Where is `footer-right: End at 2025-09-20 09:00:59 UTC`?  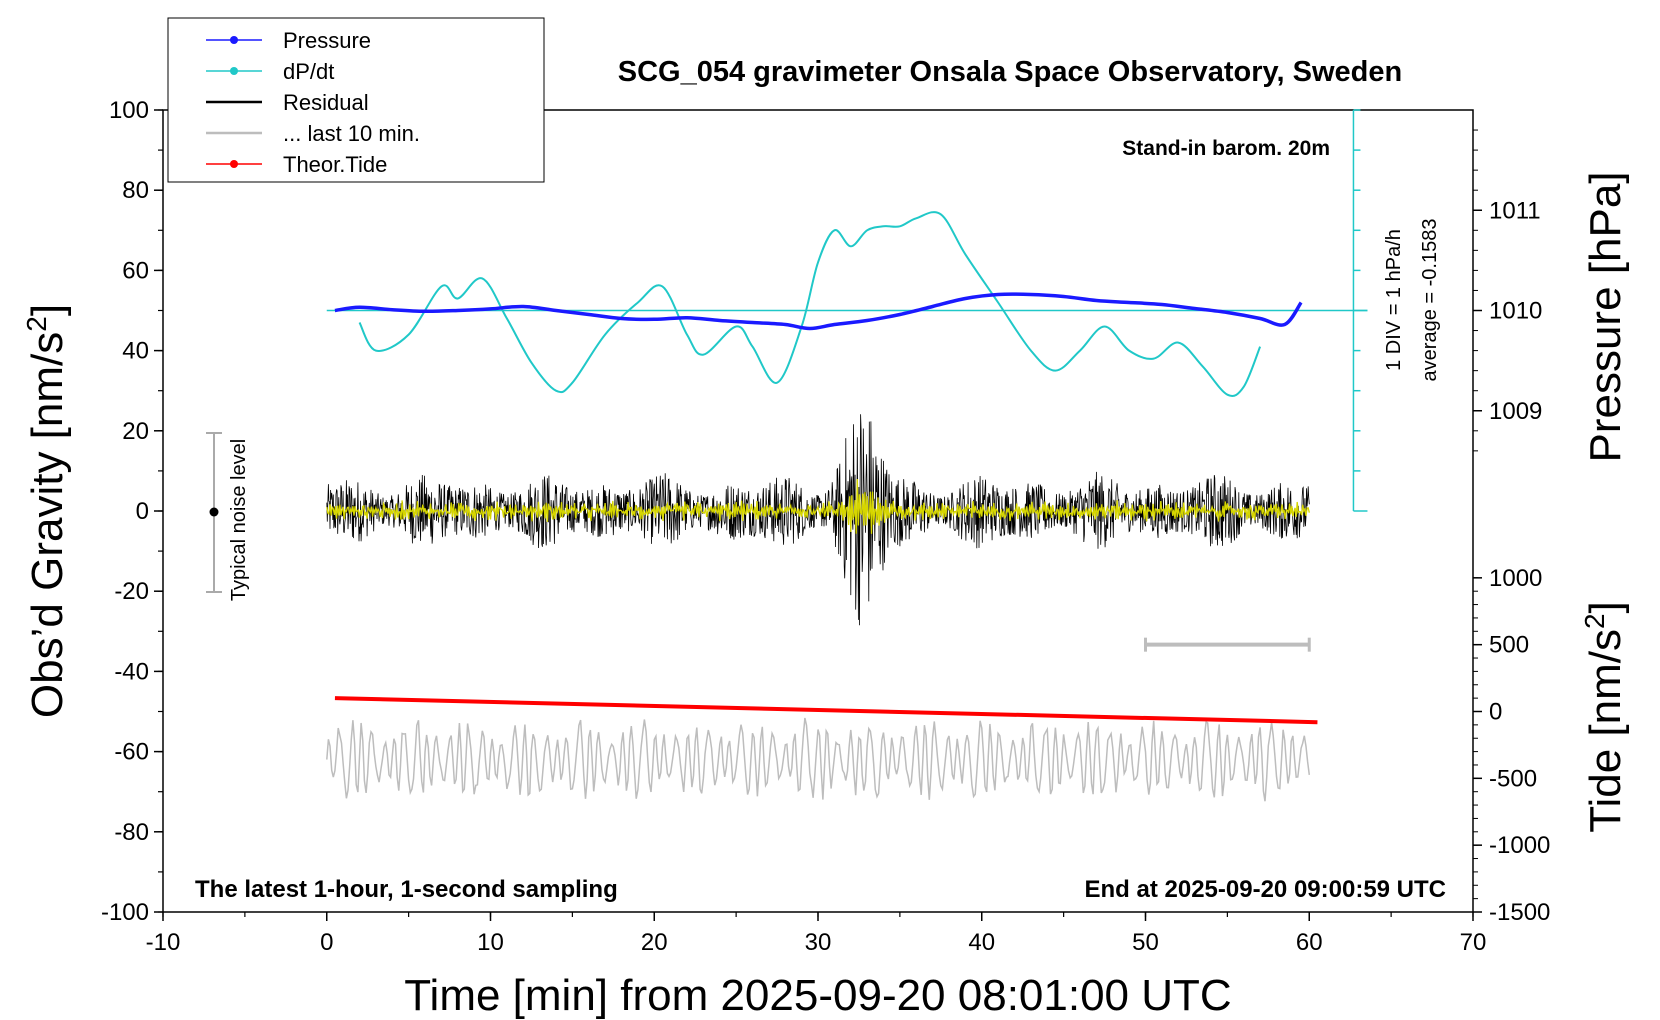 footer-right: End at 2025-09-20 09:00:59 UTC is located at coordinates (1266, 889).